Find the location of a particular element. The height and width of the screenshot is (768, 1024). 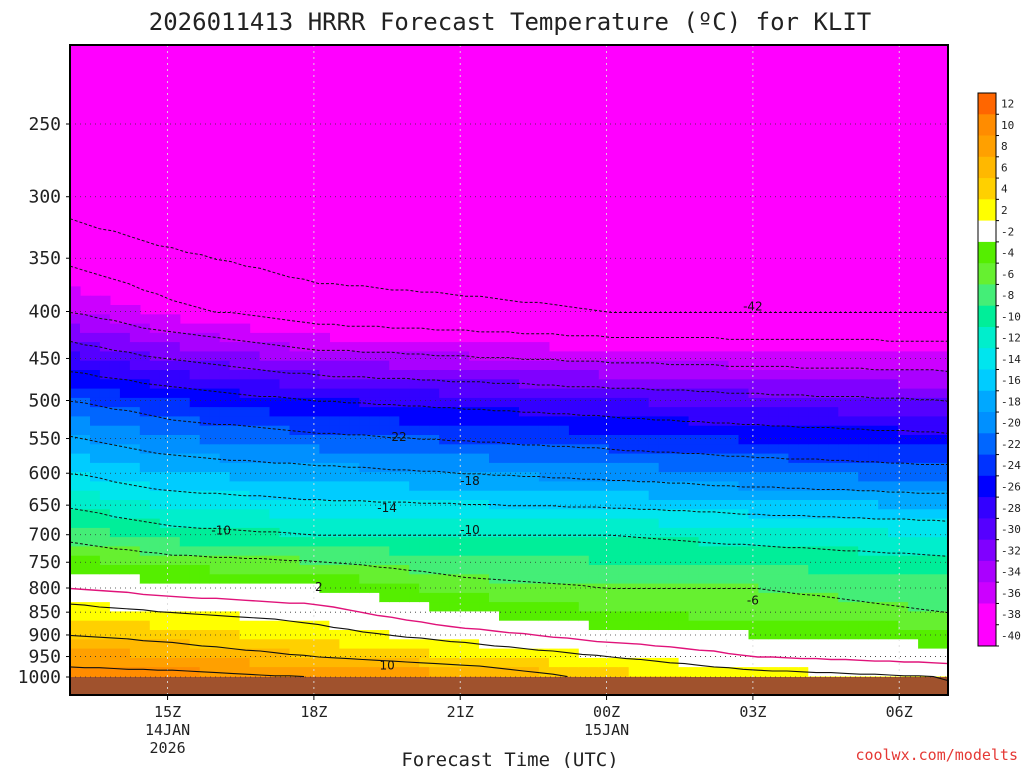

credit-link: coolwx.com/modelts is located at coordinates (936, 755).